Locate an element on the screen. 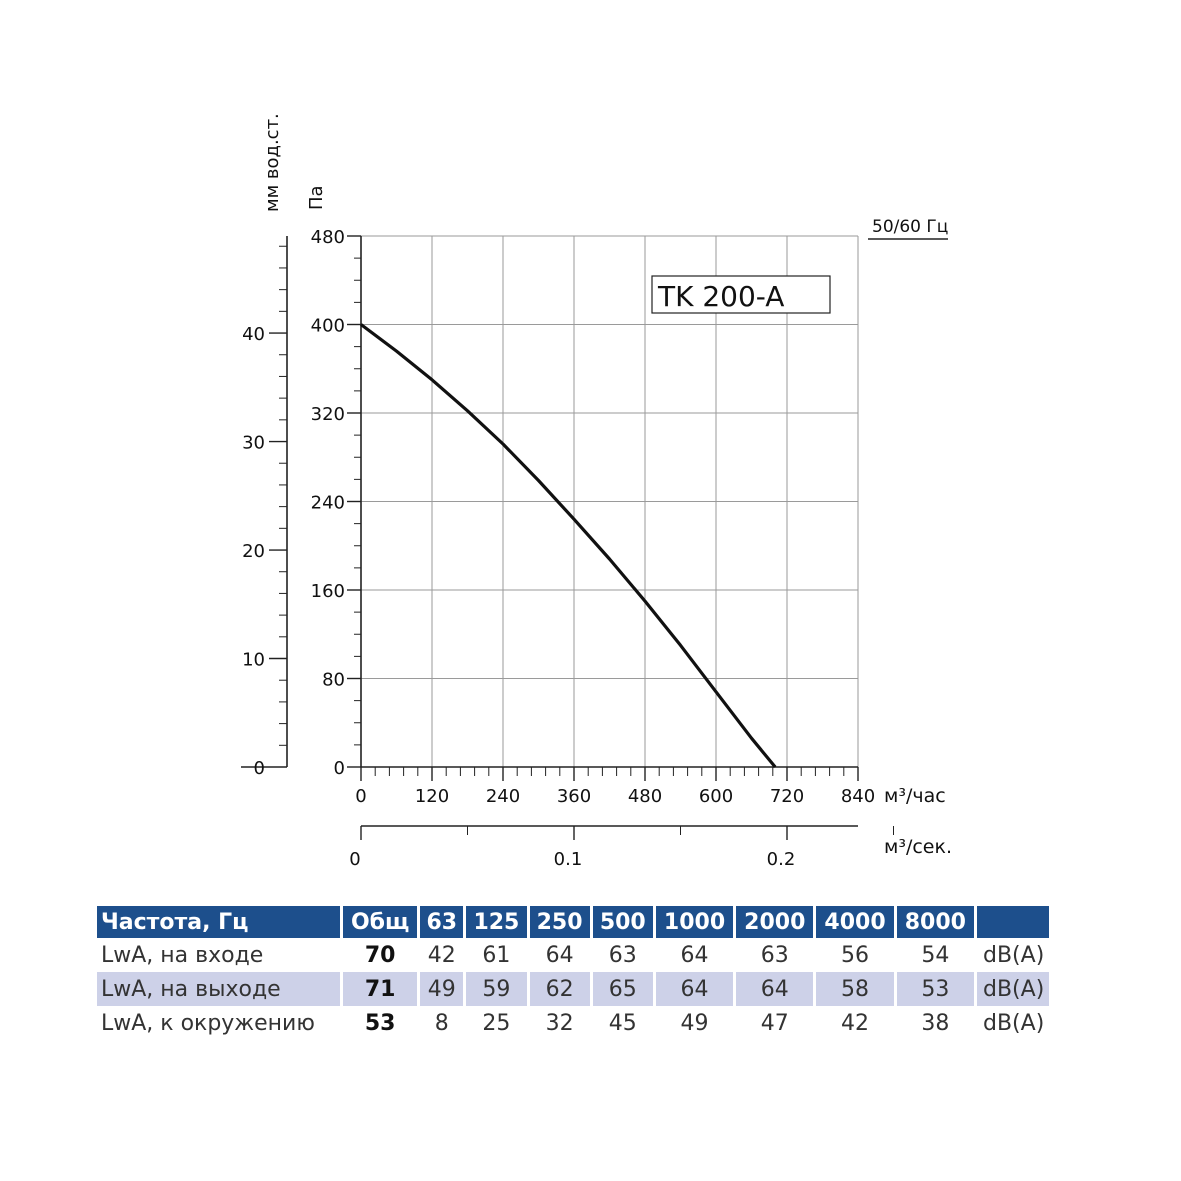 The height and width of the screenshot is (1181, 1181). mm-tick-label: 0 is located at coordinates (259, 768).